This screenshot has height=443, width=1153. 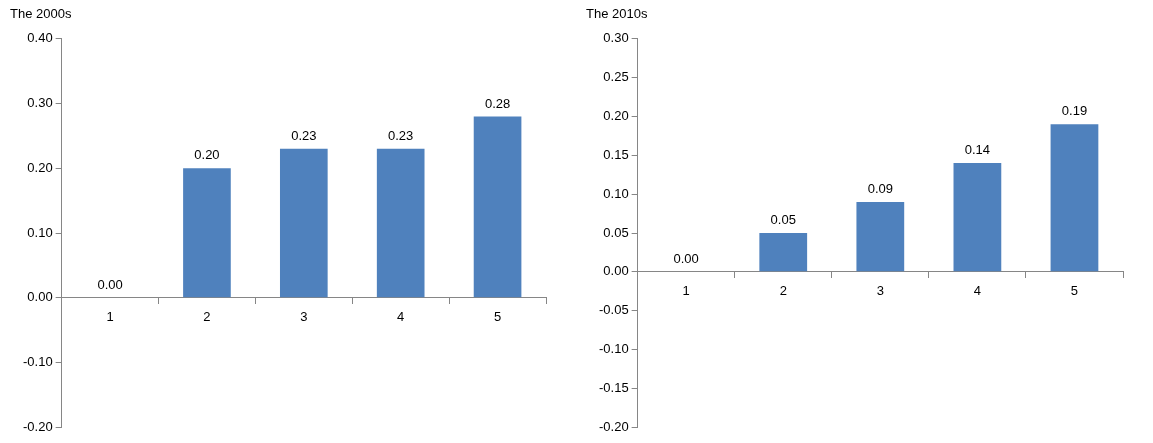 I want to click on data-label: 0.20, so click(x=207, y=155).